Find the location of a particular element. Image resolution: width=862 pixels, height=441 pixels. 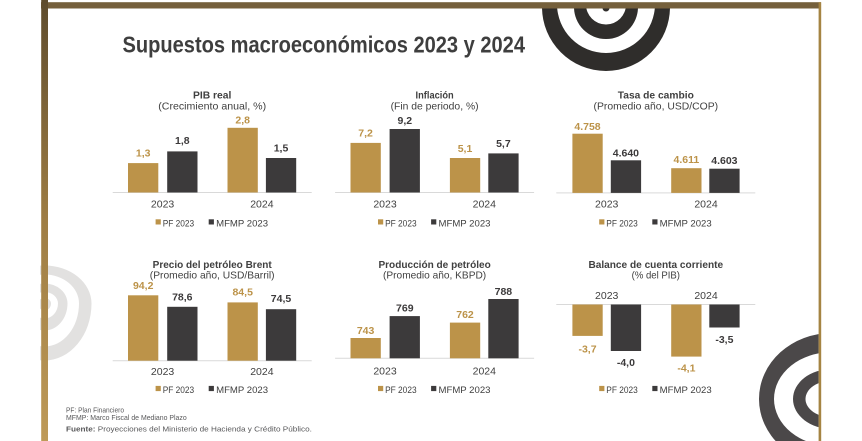

svg-text: 78,6 is located at coordinates (182, 298).